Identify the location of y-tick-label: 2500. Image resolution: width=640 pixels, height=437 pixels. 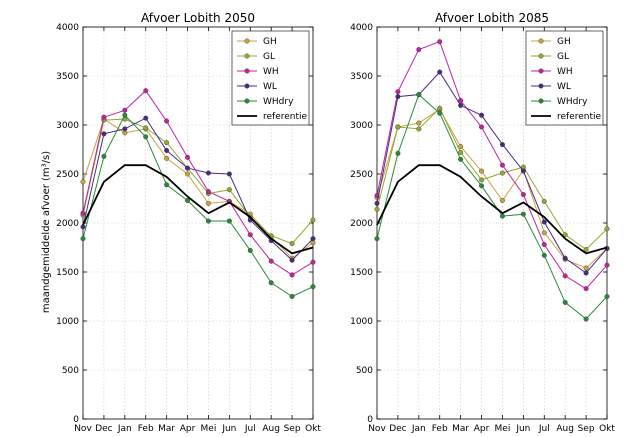
(67, 175).